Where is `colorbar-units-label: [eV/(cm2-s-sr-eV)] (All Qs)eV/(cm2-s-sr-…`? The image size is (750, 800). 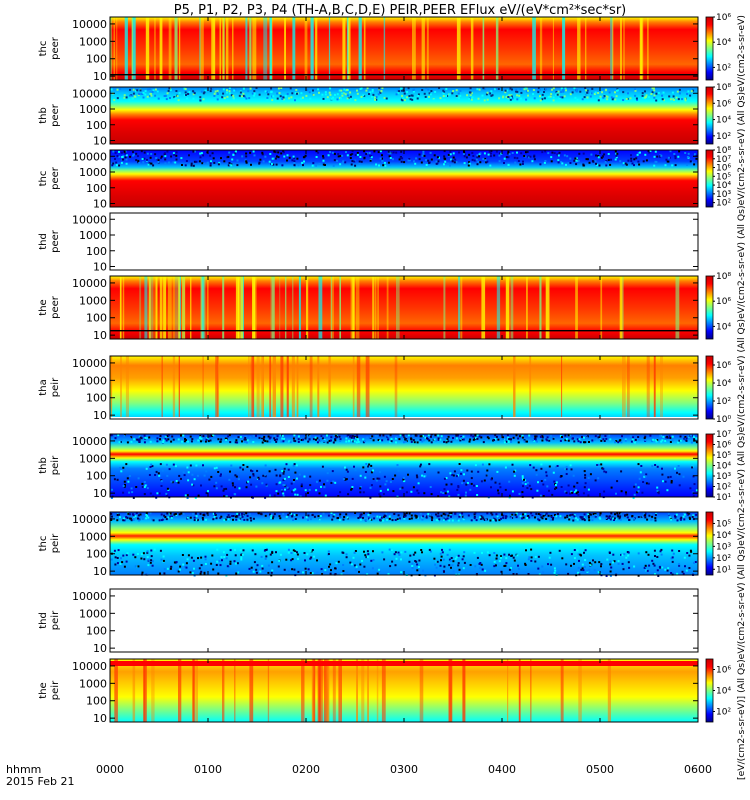 colorbar-units-label: [eV/(cm2-s-sr-eV)] (All Qs)eV/(cm2-s-sr-… is located at coordinates (742, 397).